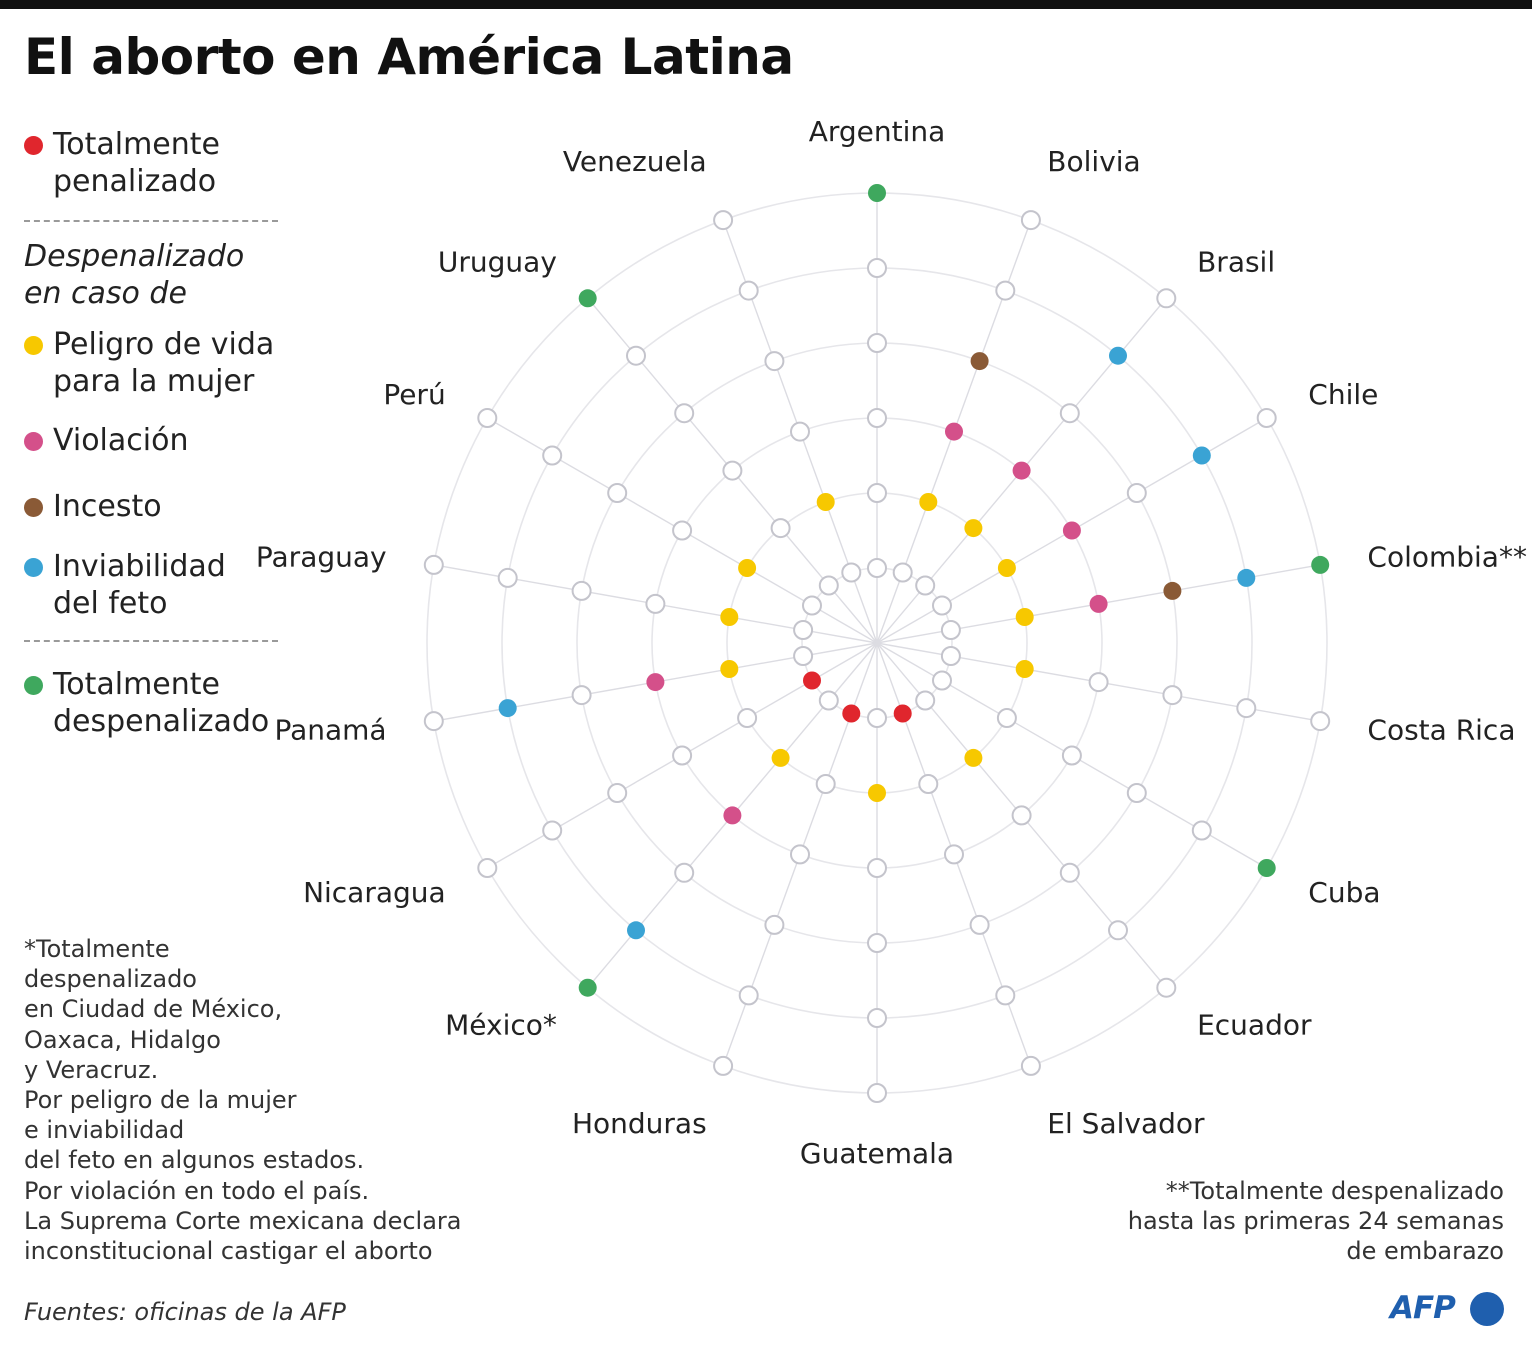  I want to click on legend-decriminalized-line1: Totalmente, so click(136, 684).